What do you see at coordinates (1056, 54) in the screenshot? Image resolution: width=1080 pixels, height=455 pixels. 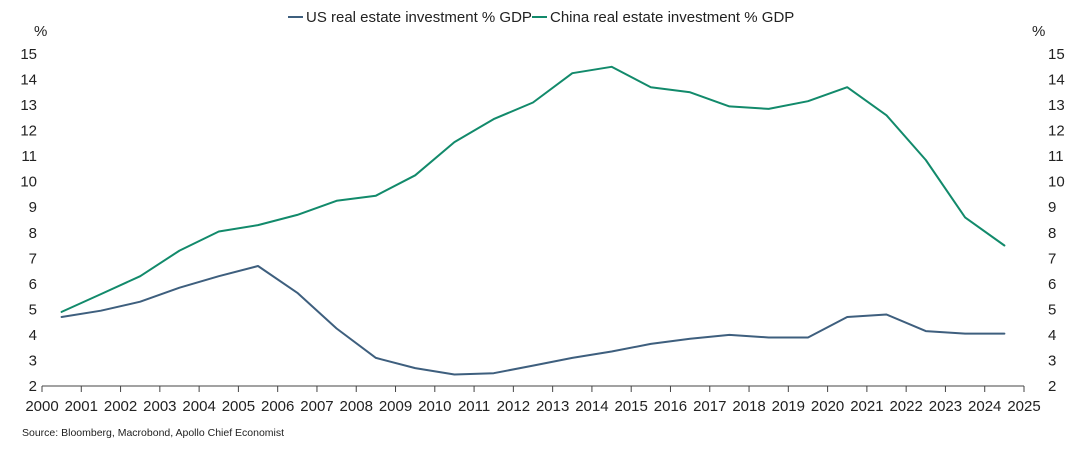 I see `y-tick-label-right: 15` at bounding box center [1056, 54].